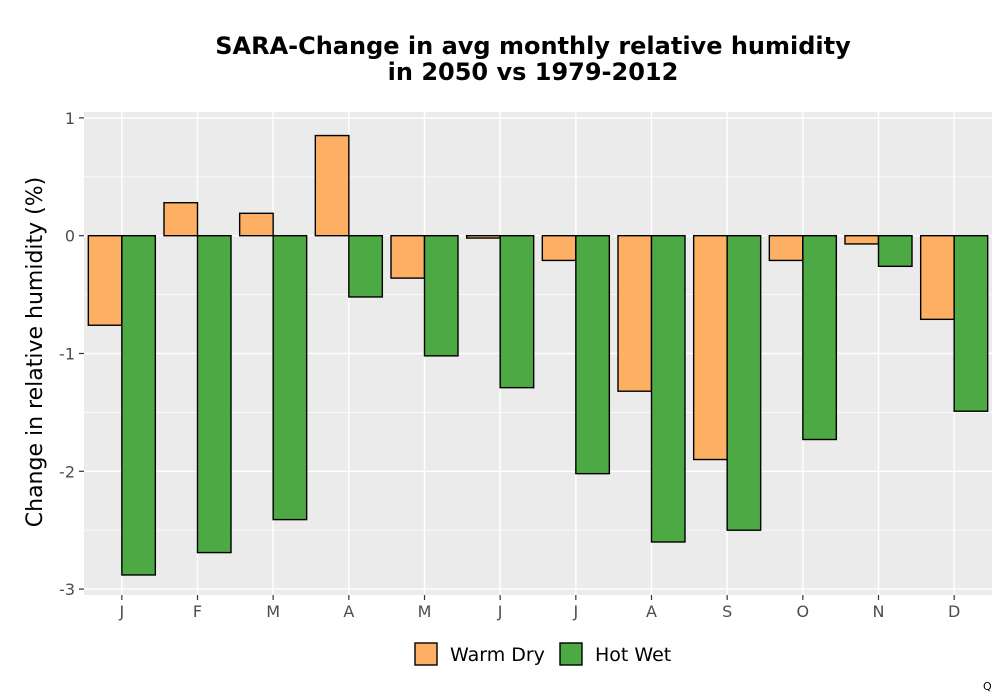 The width and height of the screenshot is (1000, 700). I want to click on x-tick-label: D, so click(954, 611).